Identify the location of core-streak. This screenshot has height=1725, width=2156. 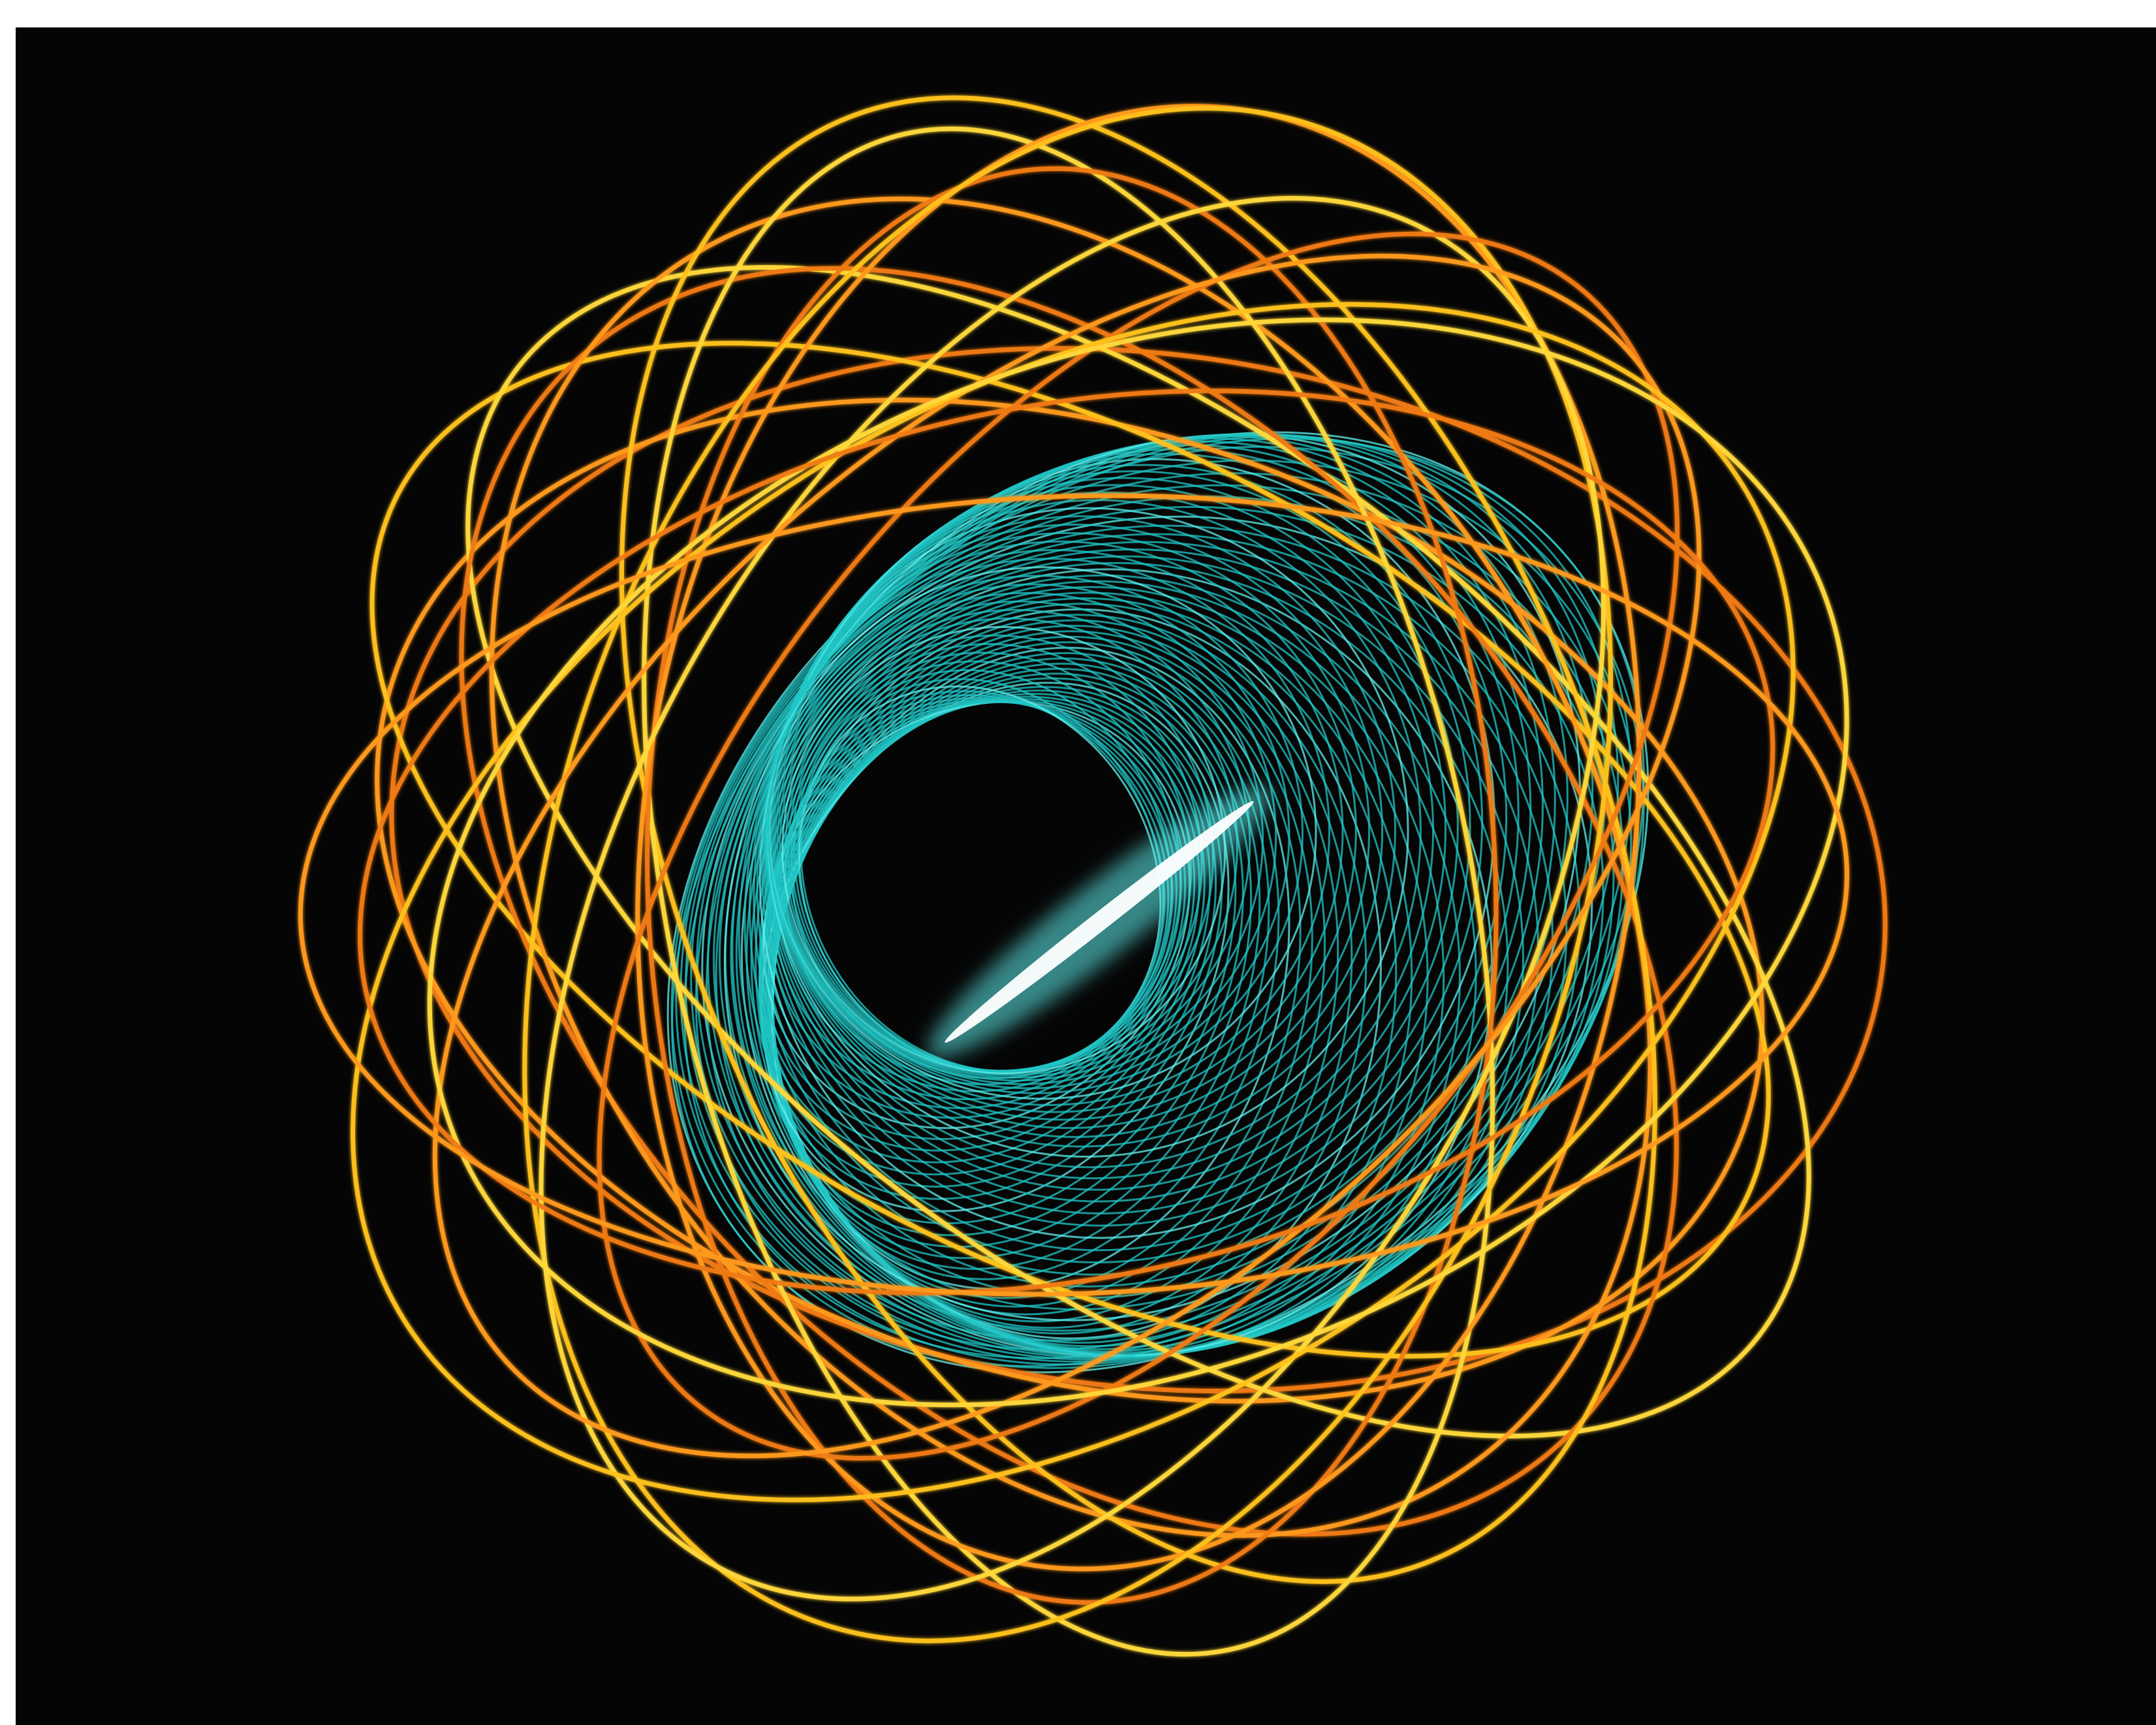
(1099, 922).